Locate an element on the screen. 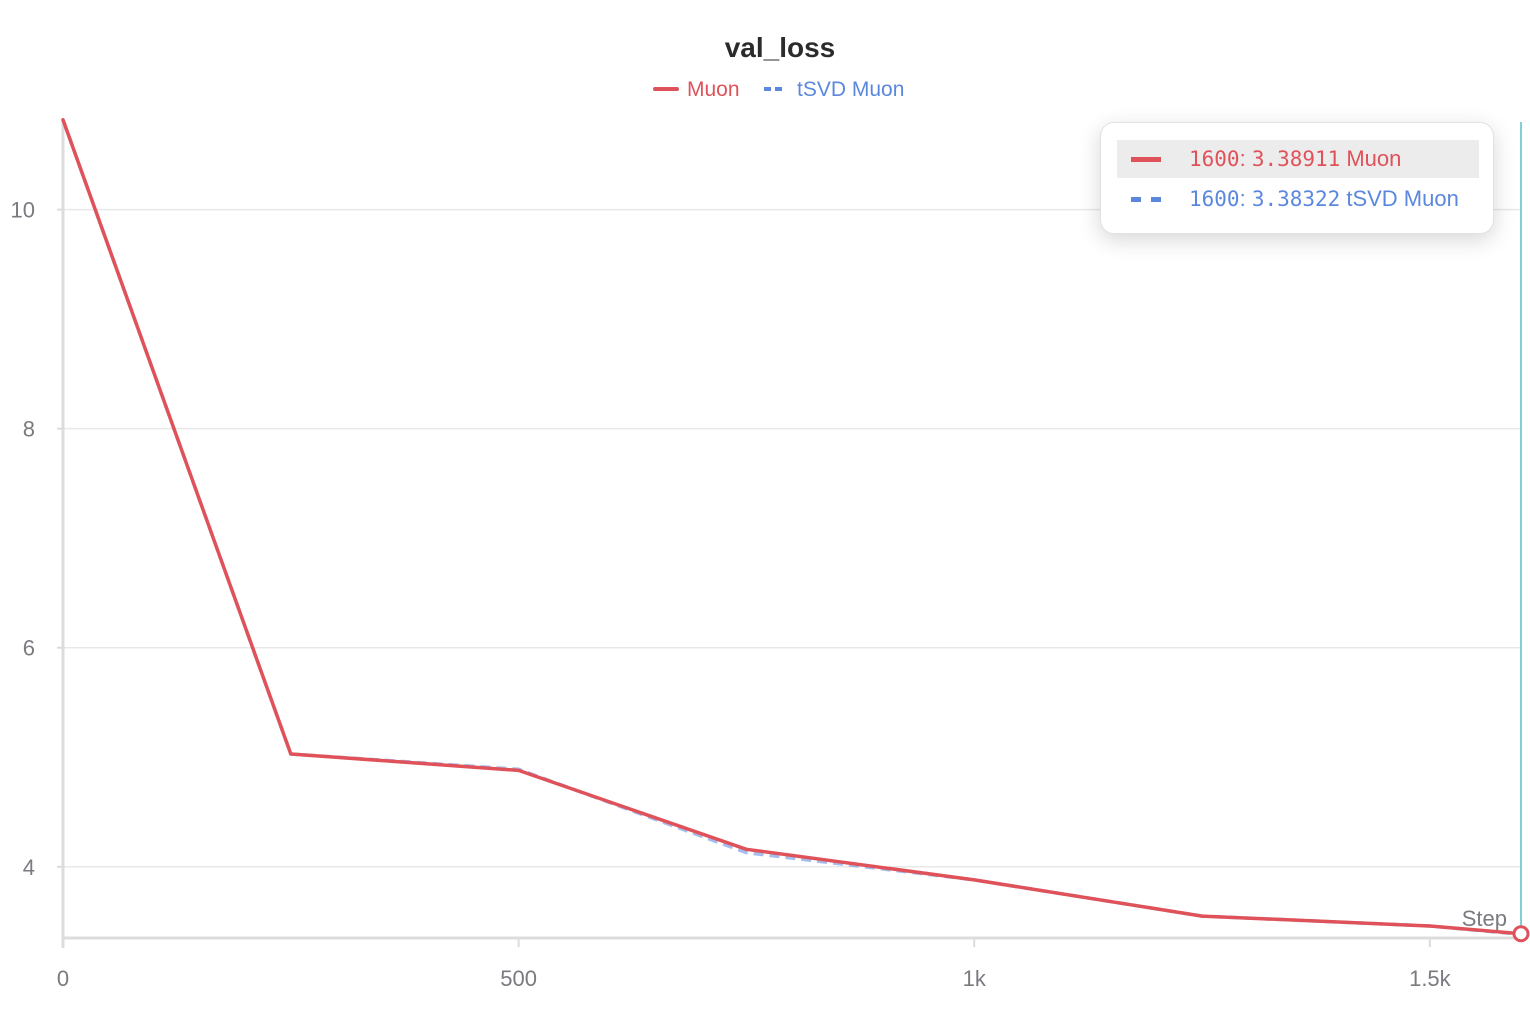 Image resolution: width=1530 pixels, height=1016 pixels. tooltip-text-muon: 1600: 3.38911 Muon is located at coordinates (1295, 159).